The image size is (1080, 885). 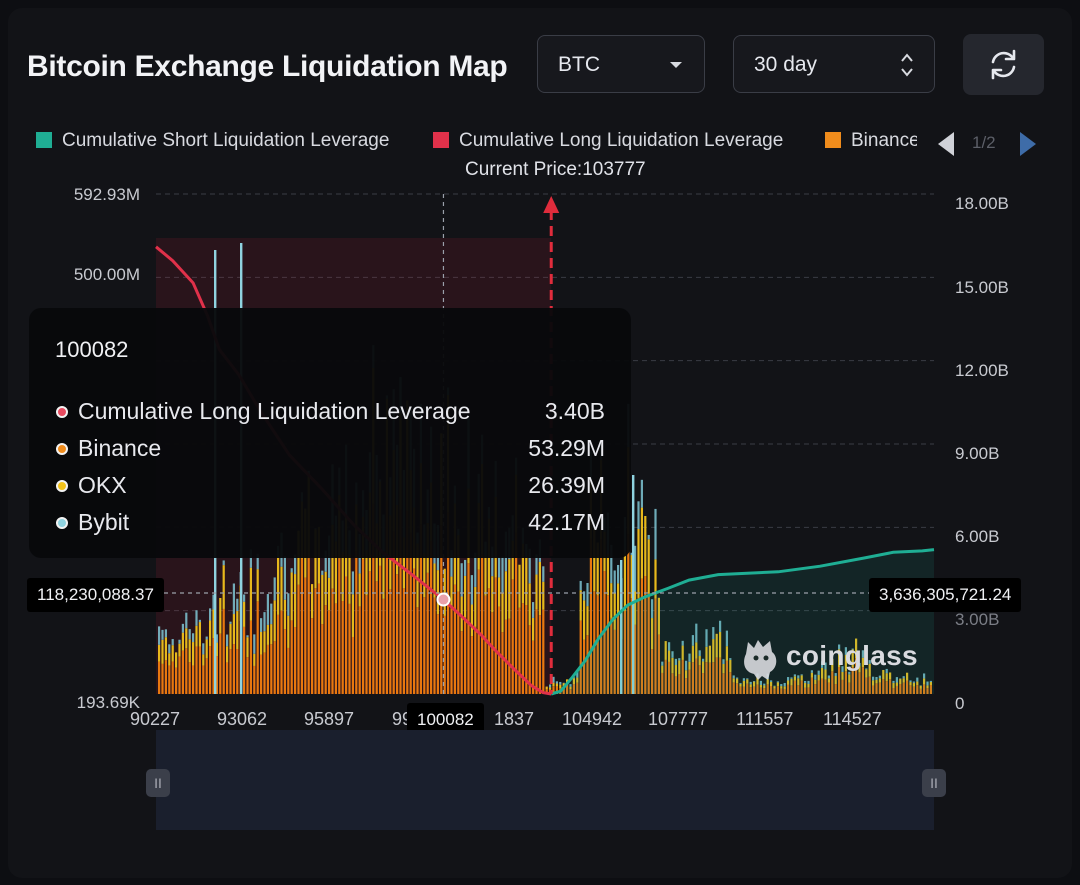 I want to click on scroller-left-handle: II, so click(x=158, y=783).